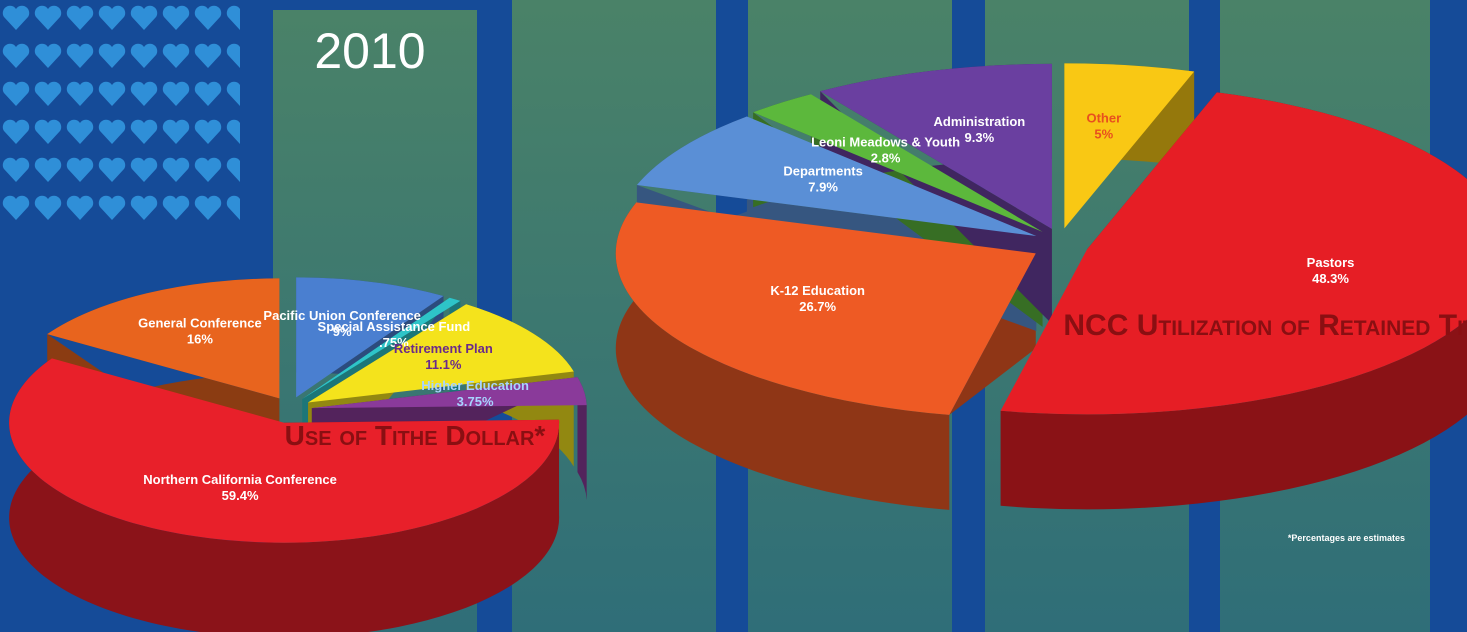 The height and width of the screenshot is (632, 1467). Describe the element at coordinates (1346, 538) in the screenshot. I see `footnote: *Percentages are estimates` at that location.